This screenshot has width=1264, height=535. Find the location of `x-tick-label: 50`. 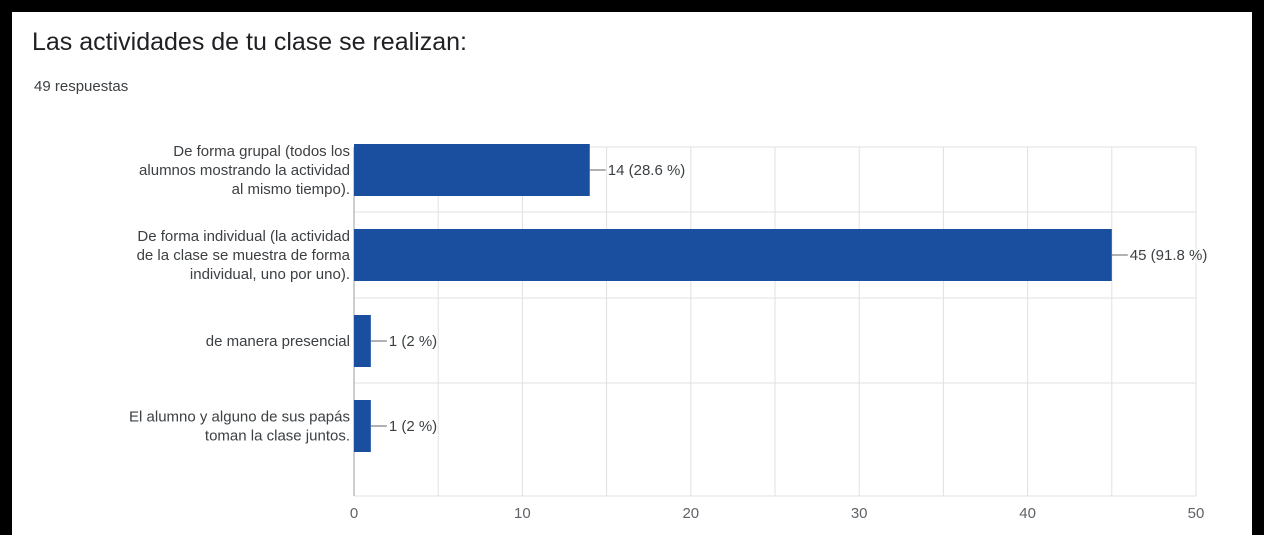

x-tick-label: 50 is located at coordinates (1196, 513).